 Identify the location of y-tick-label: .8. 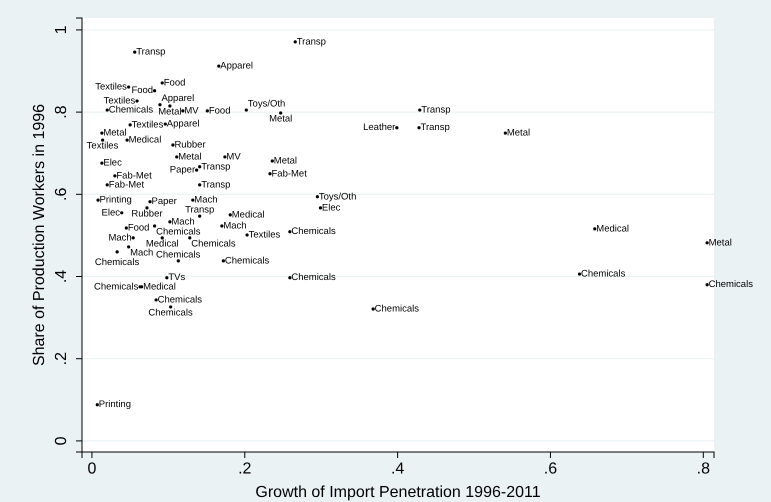
(61, 112).